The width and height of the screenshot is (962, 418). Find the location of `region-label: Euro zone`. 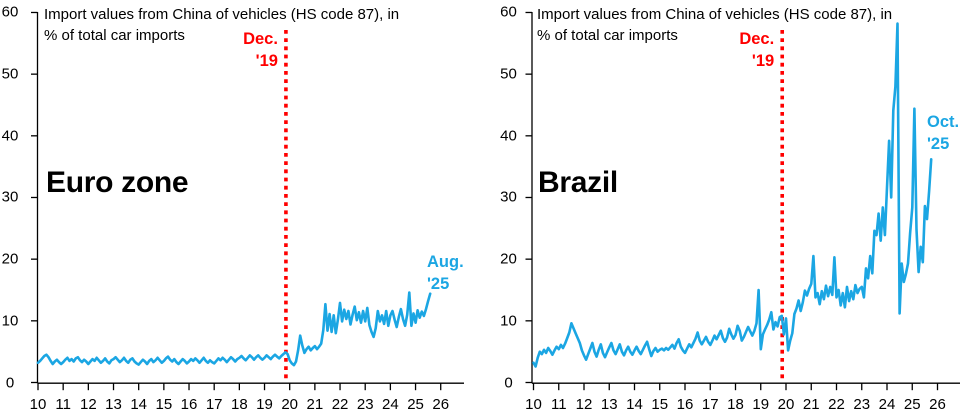

region-label: Euro zone is located at coordinates (117, 182).